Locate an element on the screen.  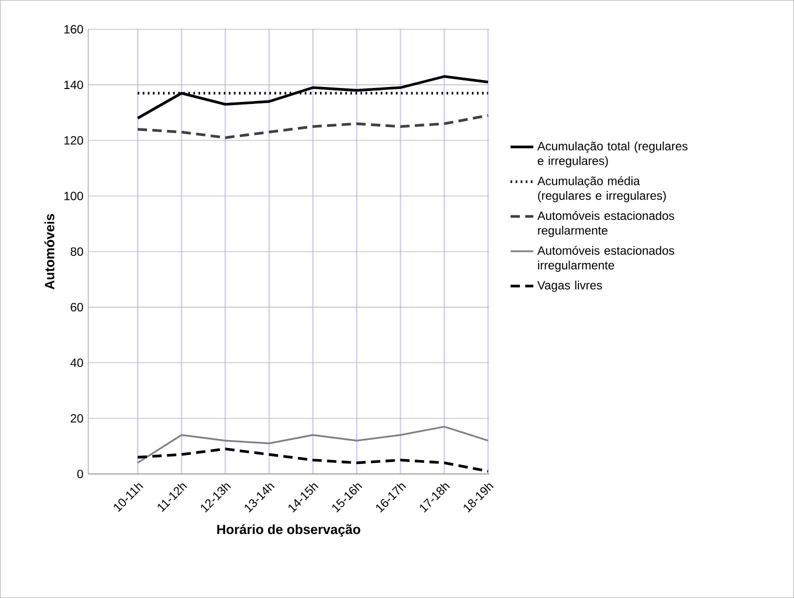
y-tick-label: 140 is located at coordinates (74, 85).